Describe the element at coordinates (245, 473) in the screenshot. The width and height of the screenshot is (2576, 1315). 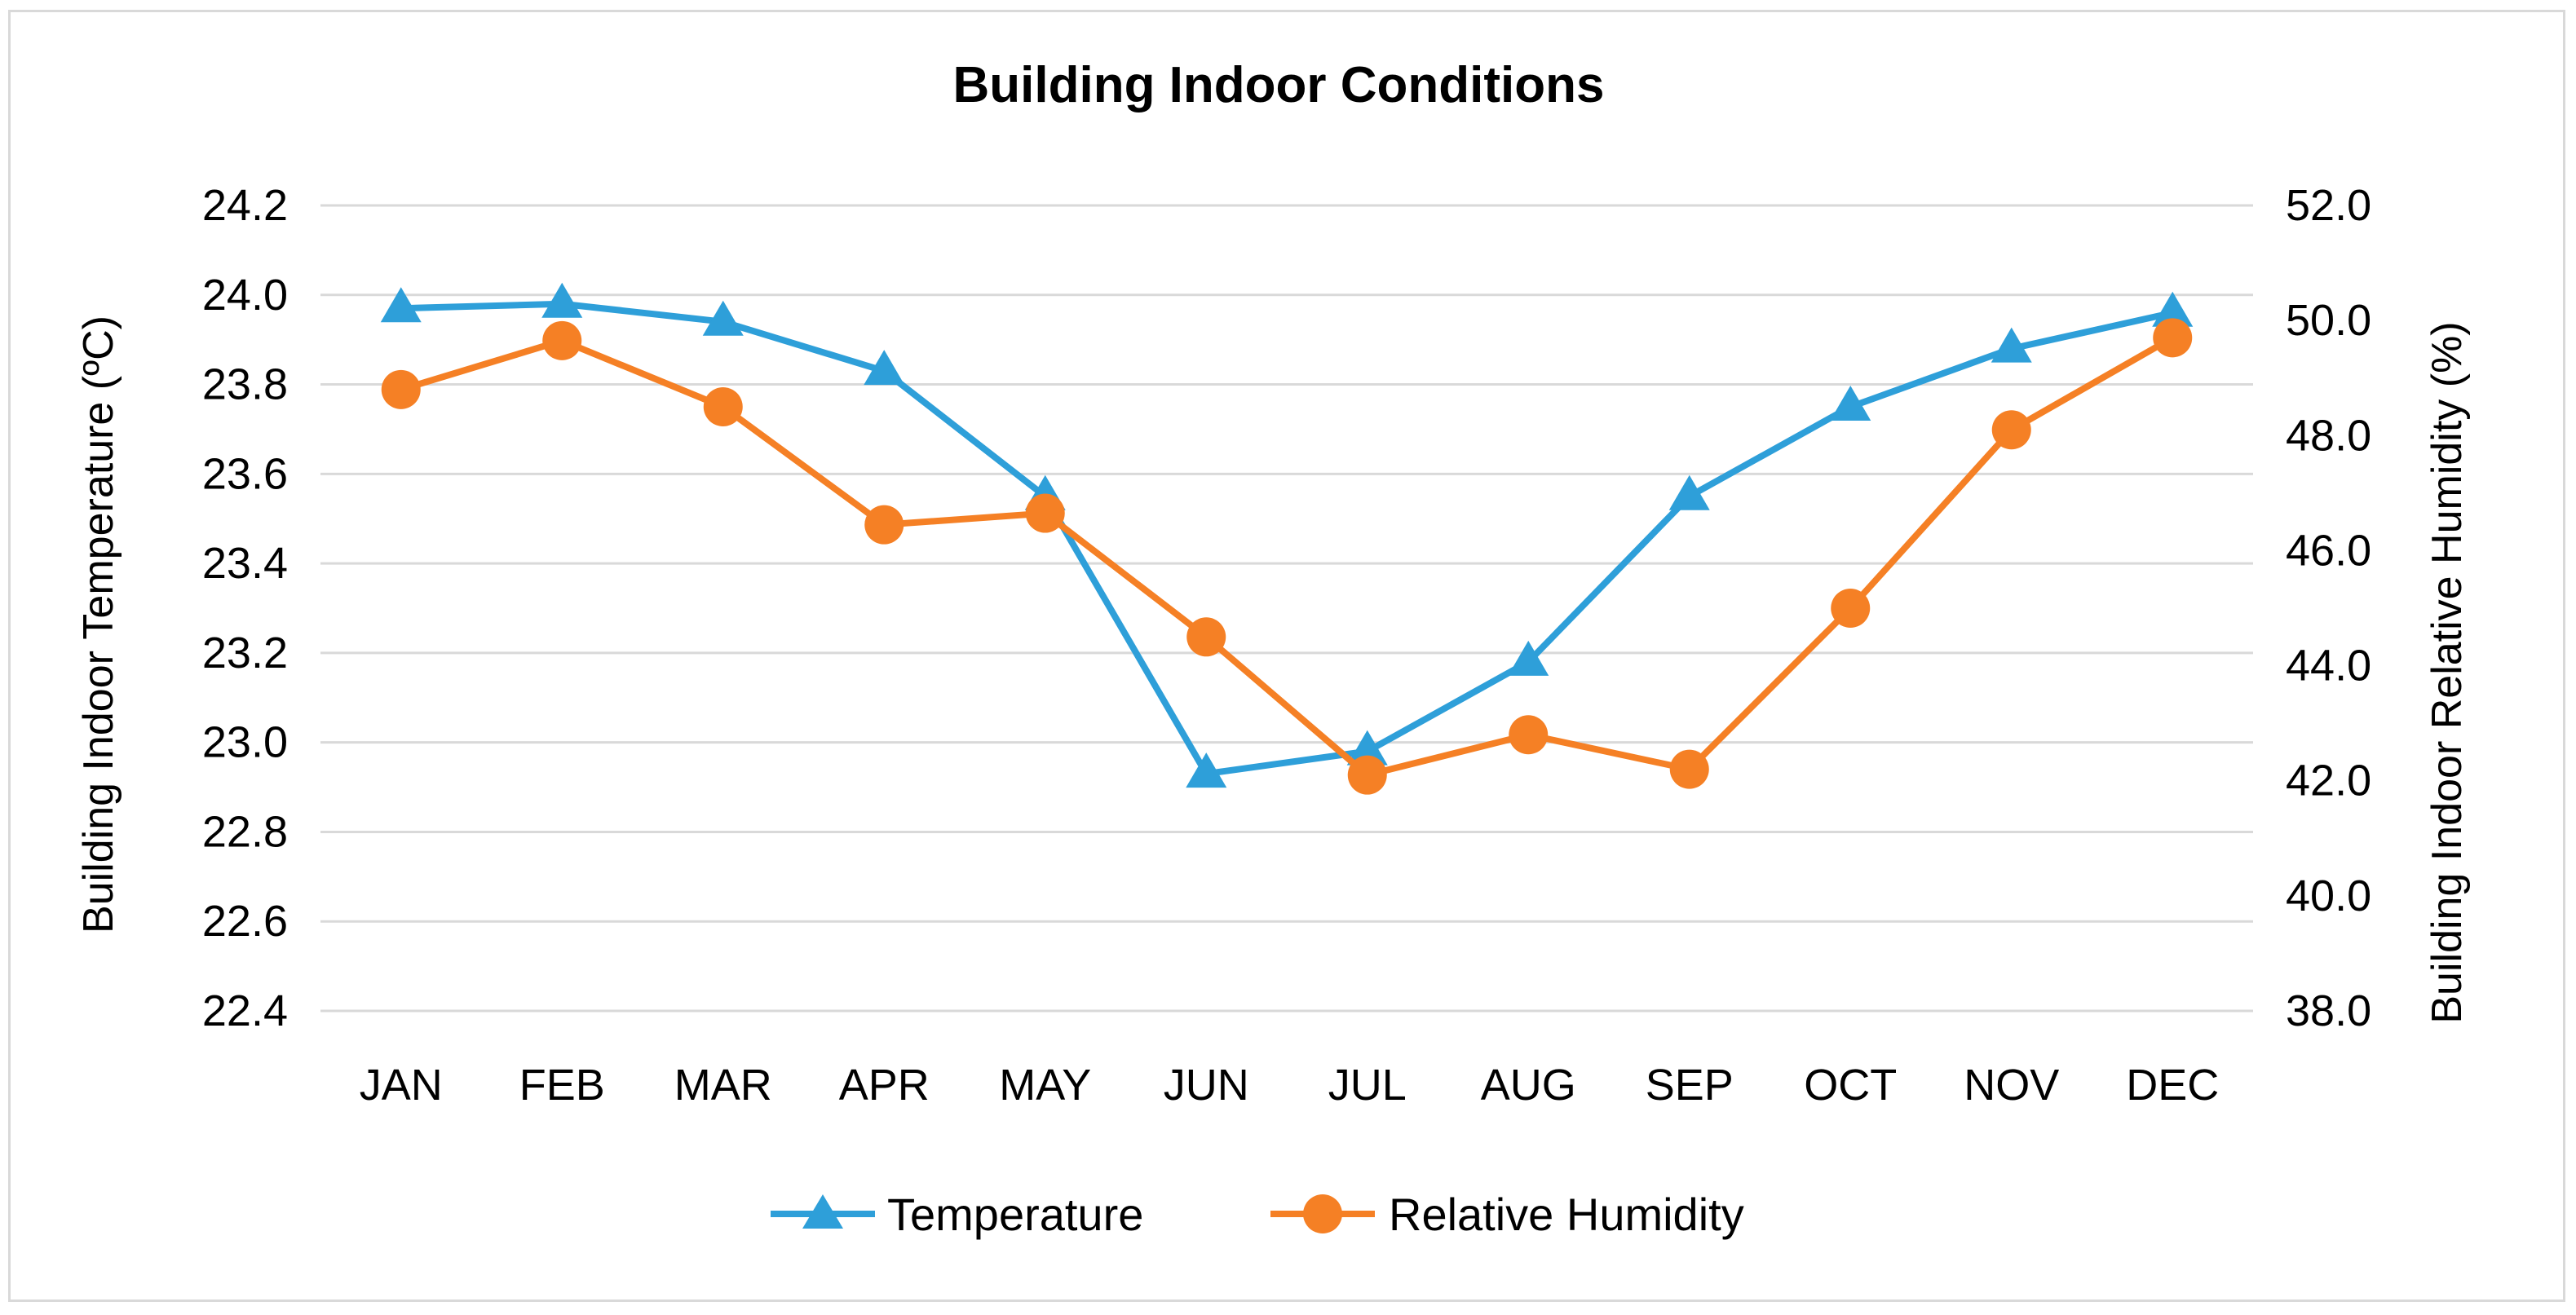
I see `left-tick-label: 23.6` at that location.